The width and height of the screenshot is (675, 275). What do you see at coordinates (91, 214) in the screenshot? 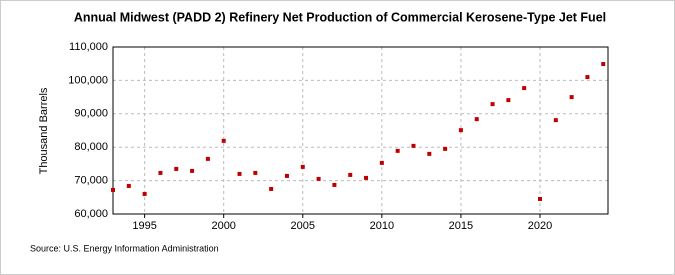
I see `y-tick-label: 60,000` at bounding box center [91, 214].